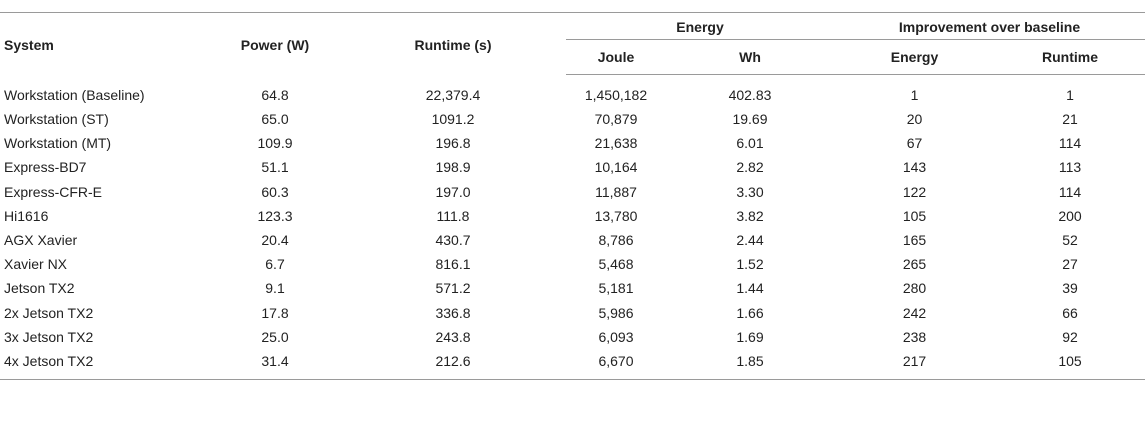 Image resolution: width=1145 pixels, height=421 pixels. What do you see at coordinates (1070, 364) in the screenshot?
I see `cell-imp-runtime: 105` at bounding box center [1070, 364].